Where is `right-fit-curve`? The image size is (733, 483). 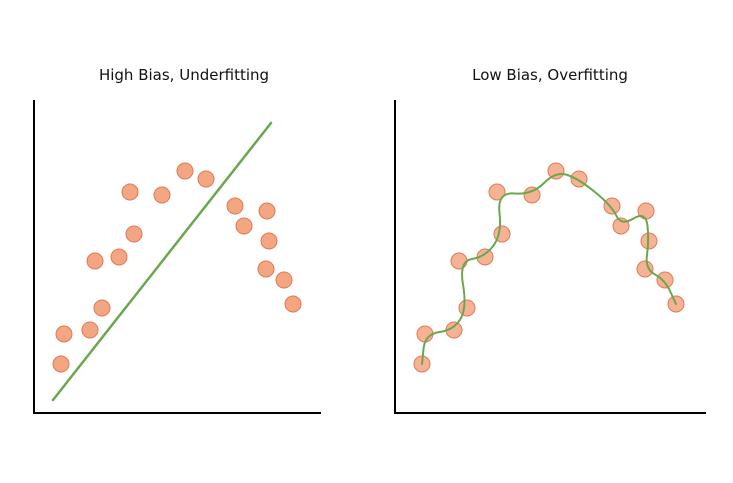
right-fit-curve is located at coordinates (549, 269).